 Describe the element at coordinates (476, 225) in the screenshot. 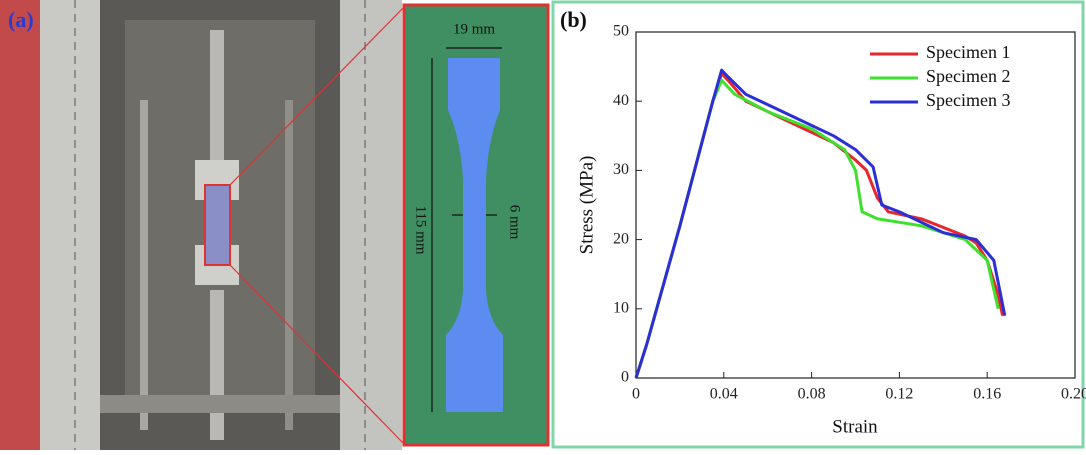

I see `specimen-inset` at that location.